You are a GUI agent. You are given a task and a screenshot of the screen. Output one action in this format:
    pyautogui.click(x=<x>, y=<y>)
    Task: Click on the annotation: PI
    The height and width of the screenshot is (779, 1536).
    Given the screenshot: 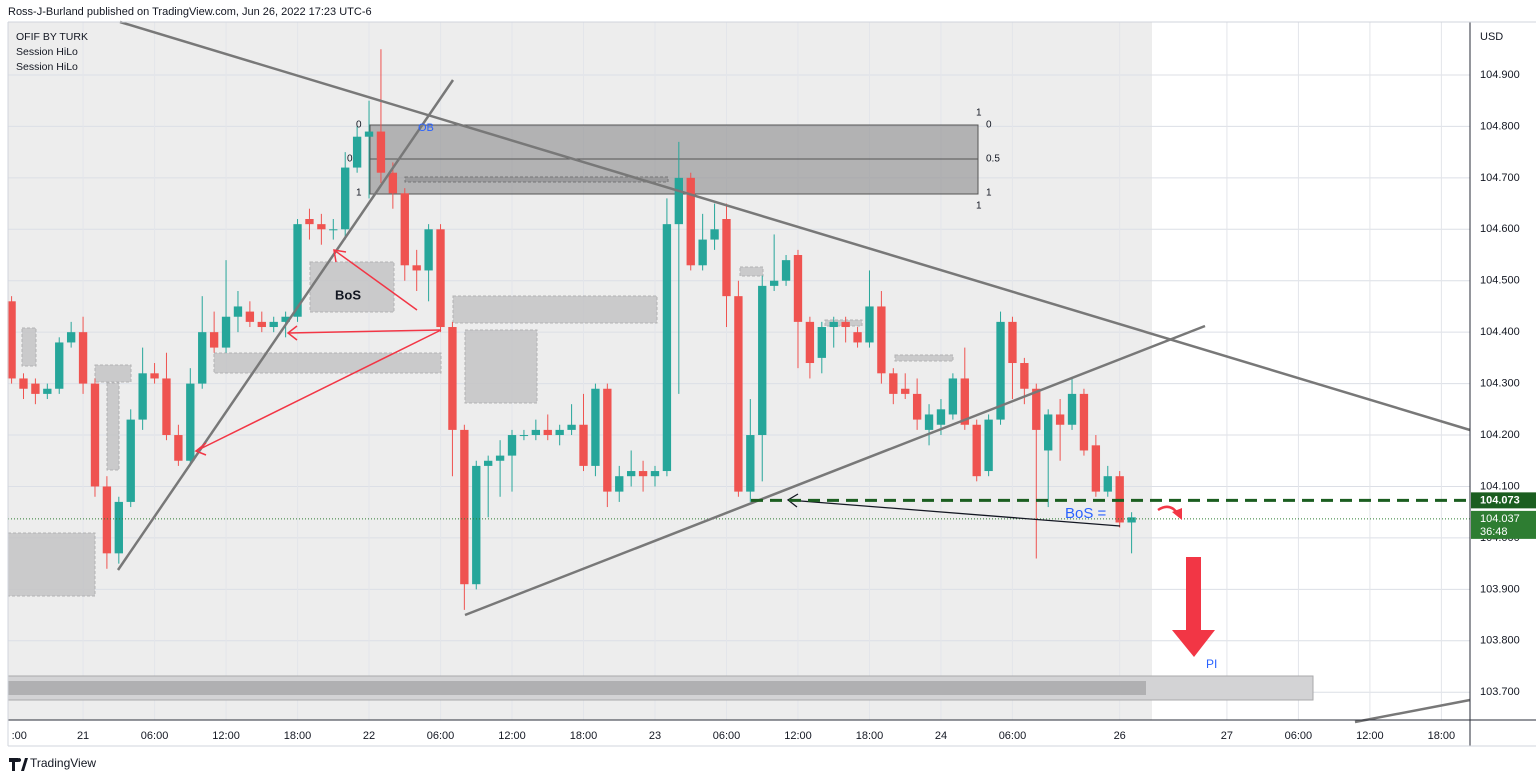 What is the action you would take?
    pyautogui.click(x=1211, y=664)
    